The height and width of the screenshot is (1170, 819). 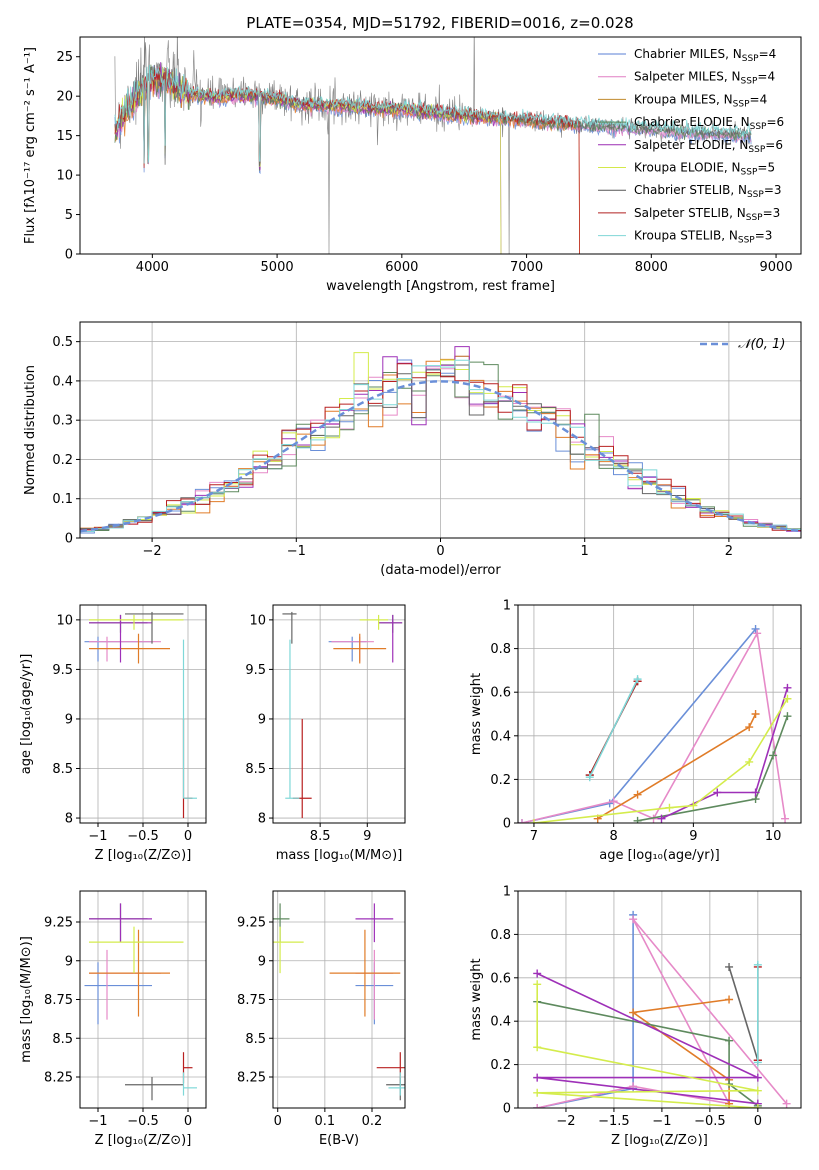 What do you see at coordinates (440, 456) in the screenshot?
I see `normal-curve` at bounding box center [440, 456].